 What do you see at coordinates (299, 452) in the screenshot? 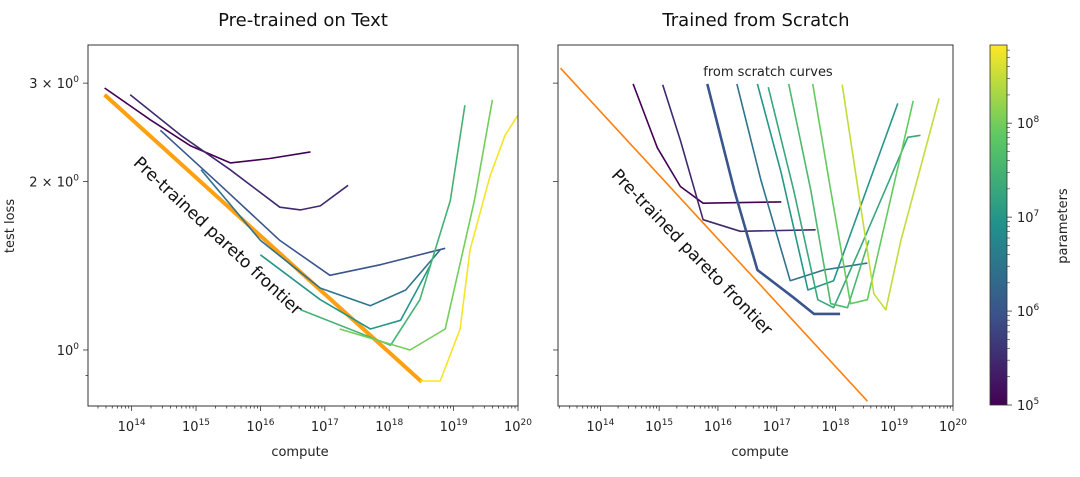
I see `left-x-axis-label: compute` at bounding box center [299, 452].